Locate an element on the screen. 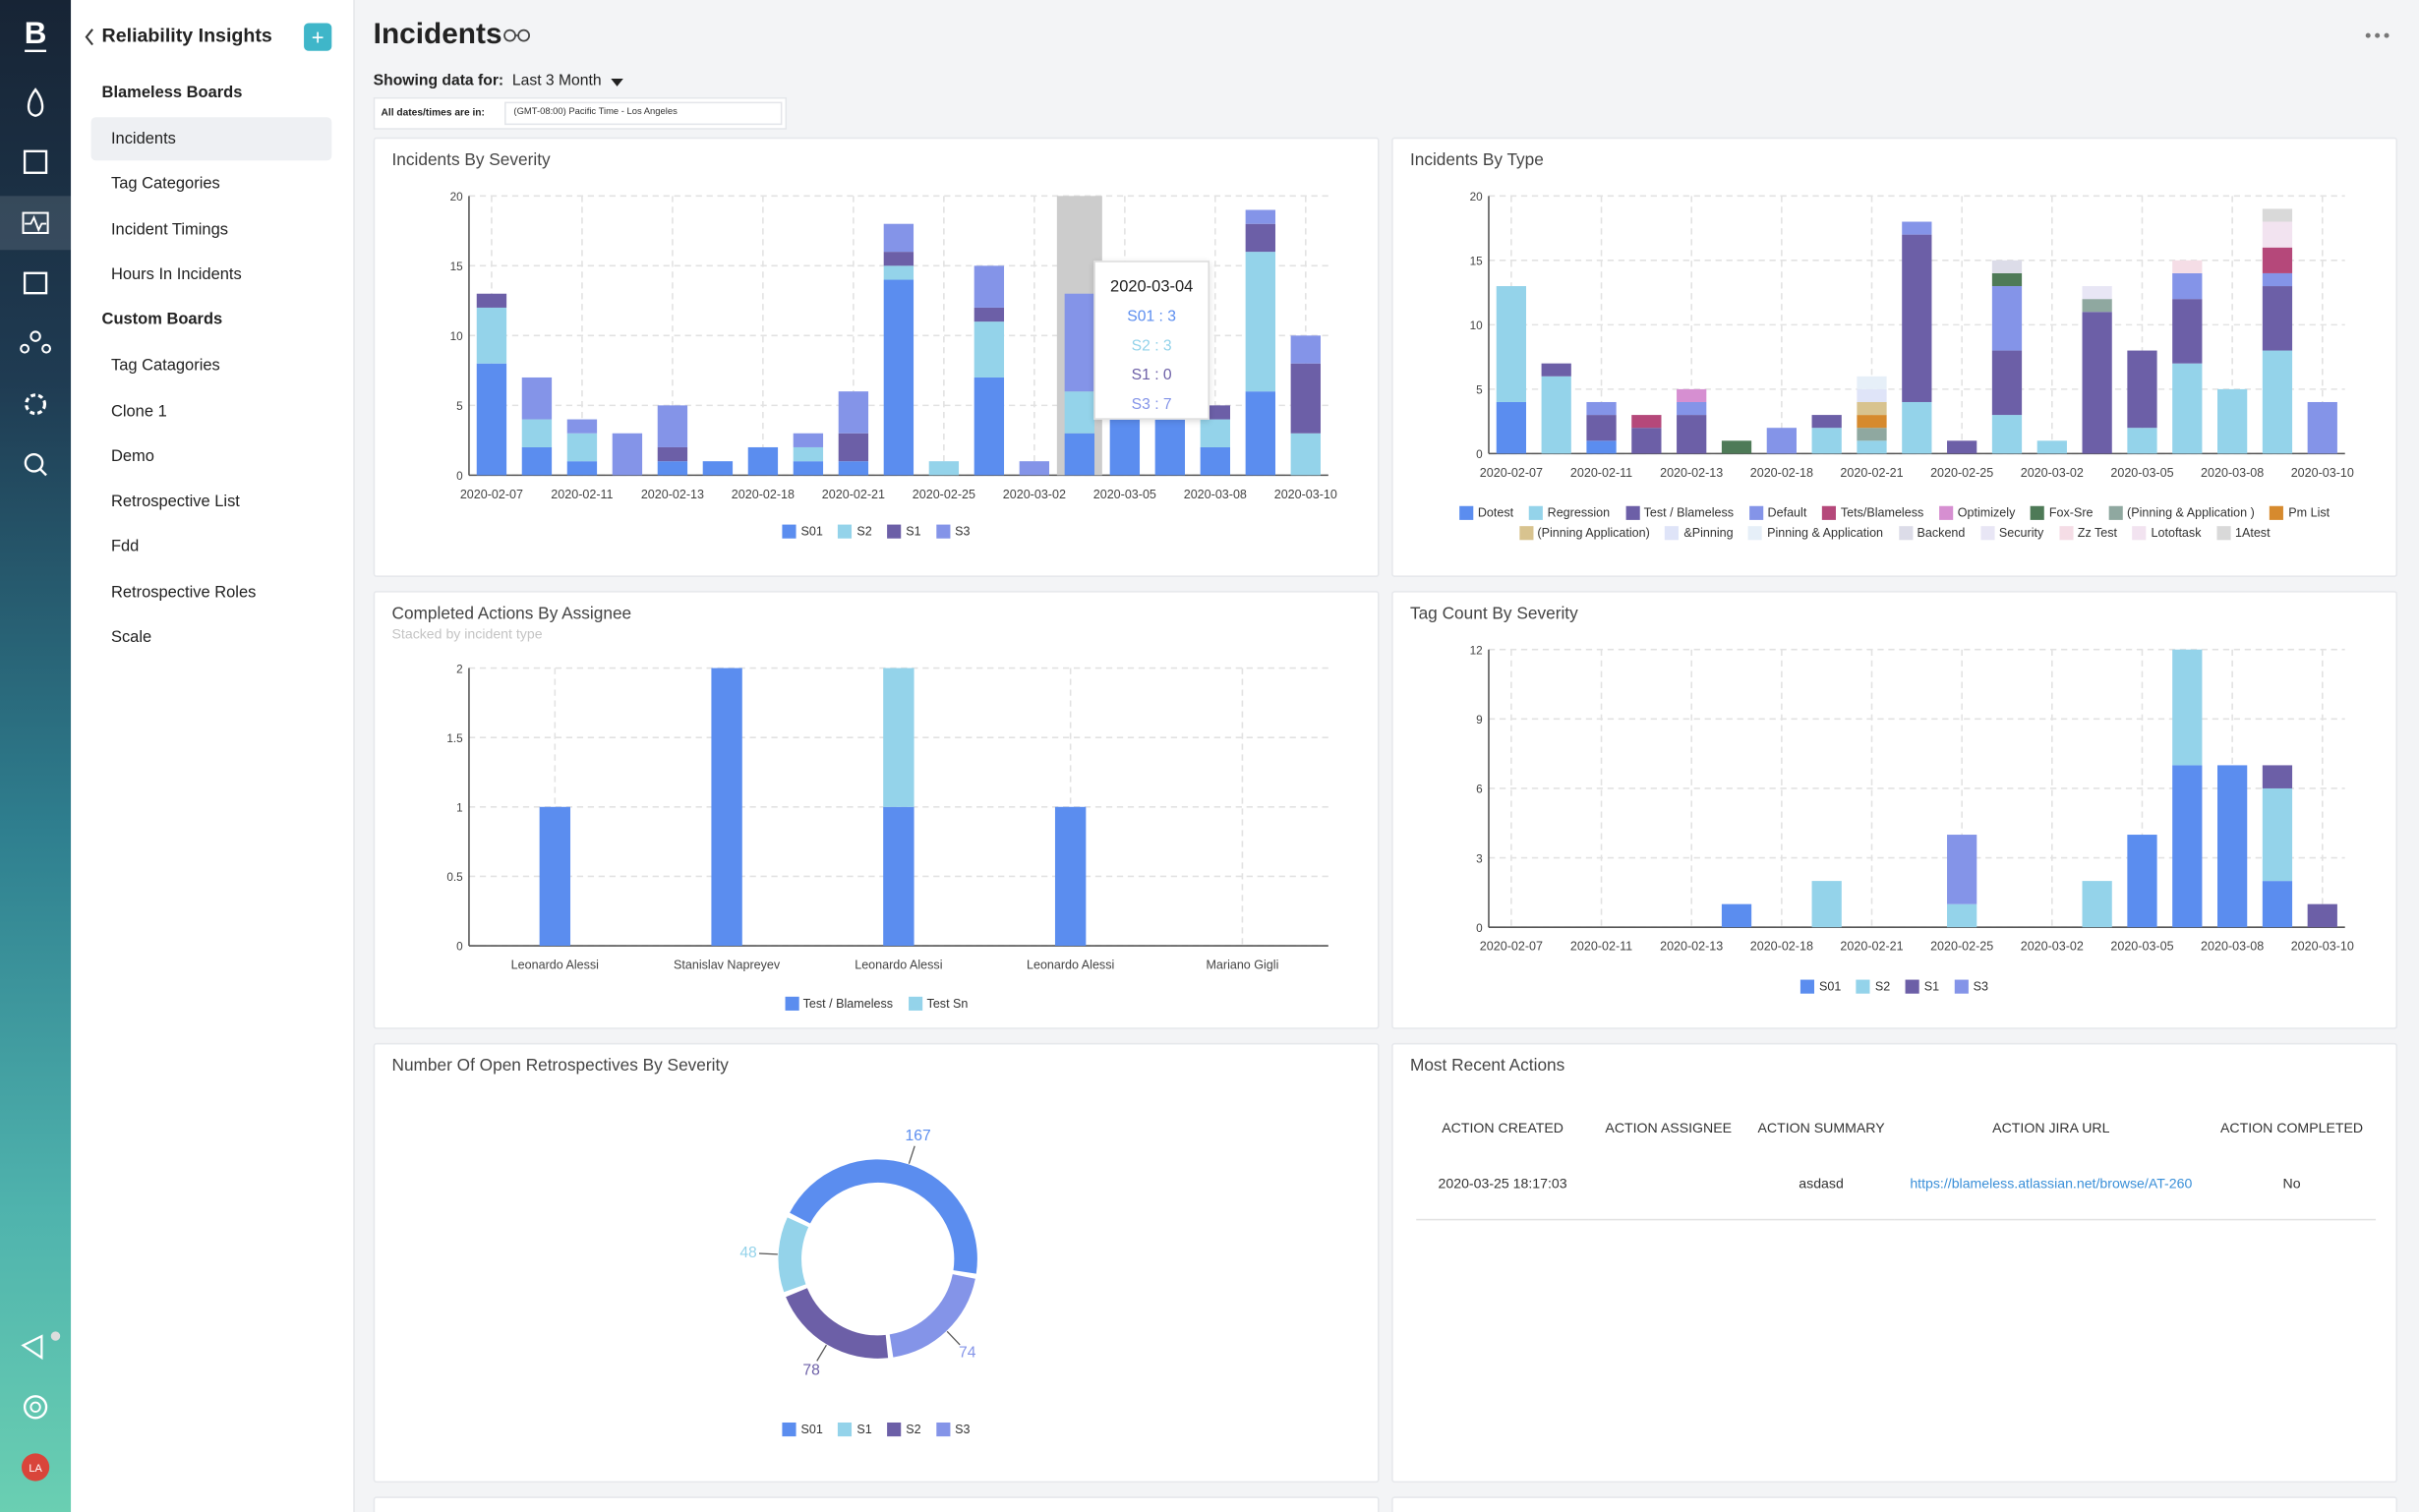 The width and height of the screenshot is (2419, 1512). legend-item: Fox-Sre is located at coordinates (2062, 512).